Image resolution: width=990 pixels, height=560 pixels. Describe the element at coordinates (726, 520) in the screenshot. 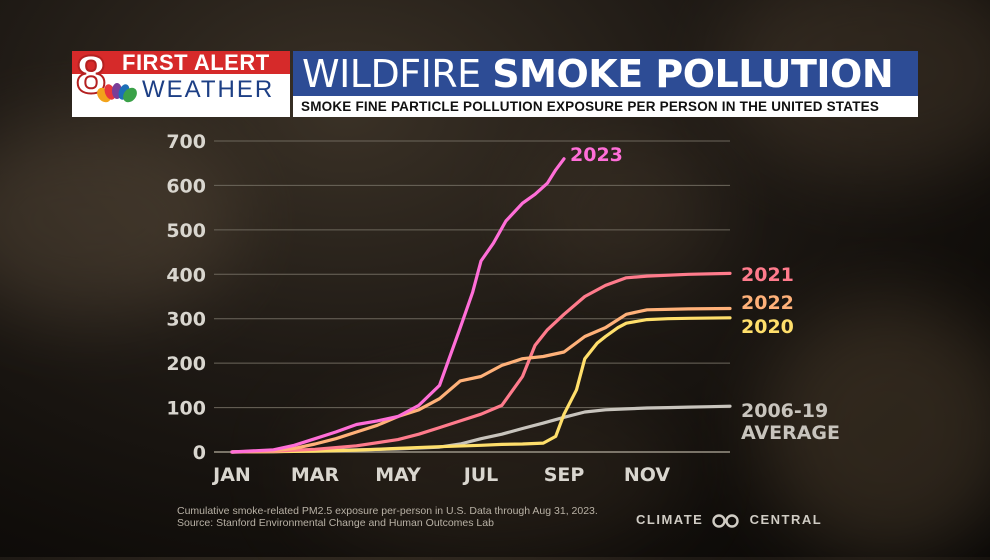

I see `infinity-icon` at that location.